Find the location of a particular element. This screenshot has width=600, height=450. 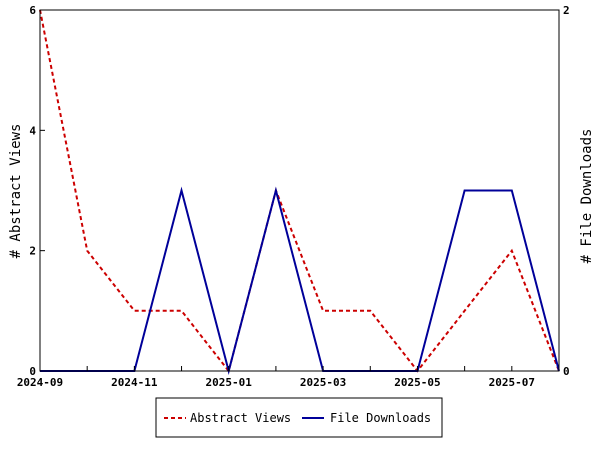

y-axis-title-right: # File Downloads is located at coordinates (587, 196).